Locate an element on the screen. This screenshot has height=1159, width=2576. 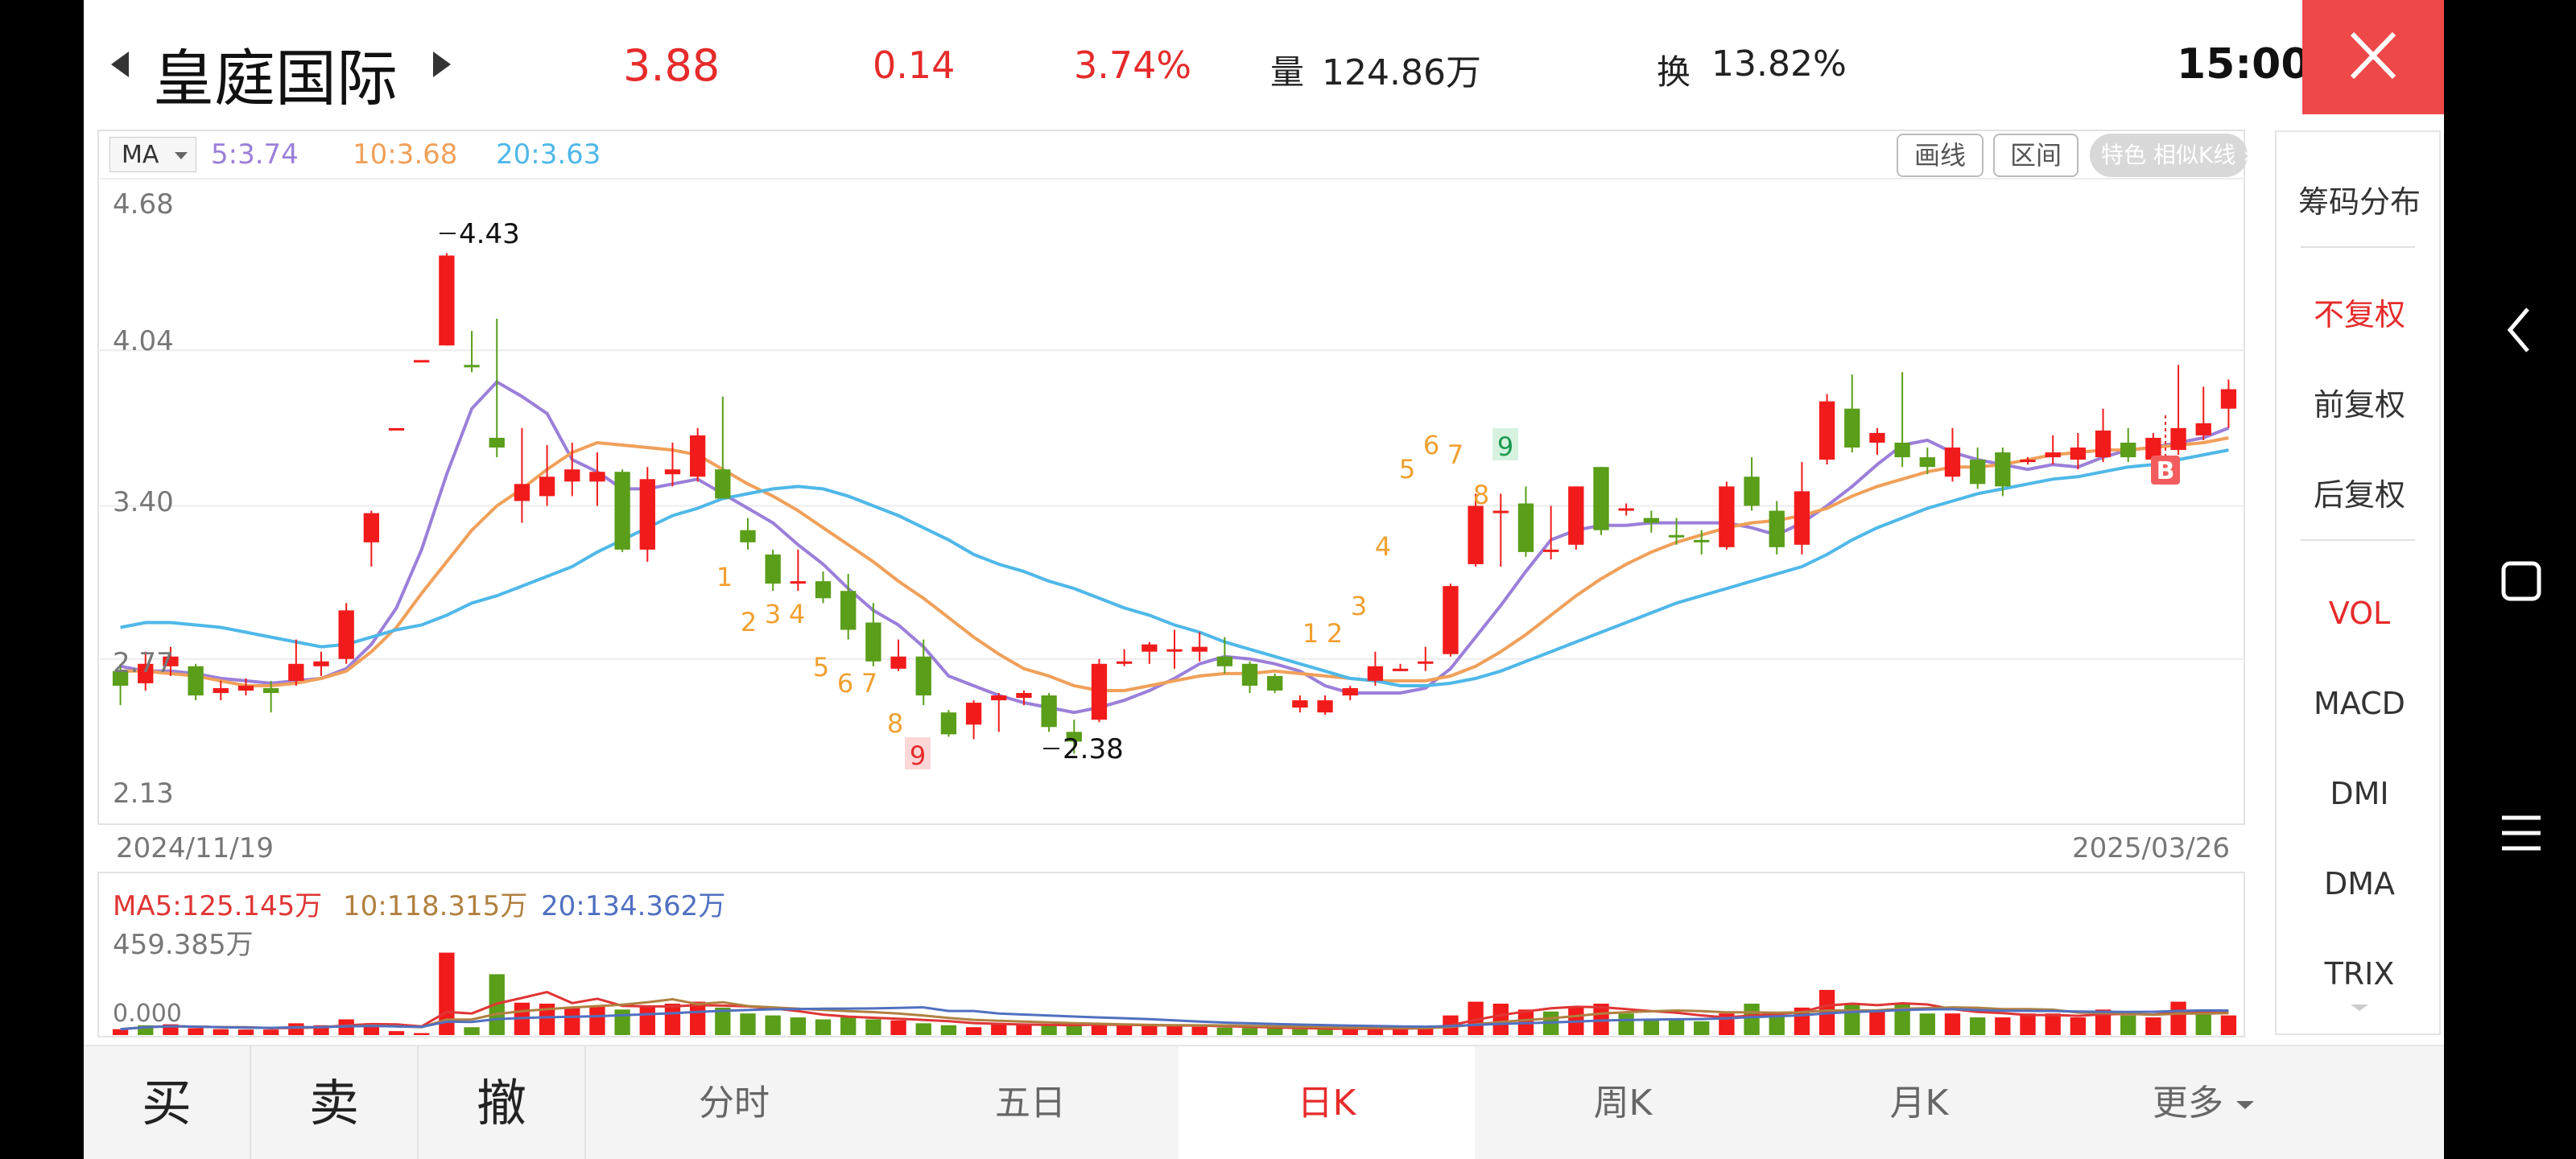
prev-stock-arrow-icon is located at coordinates (120, 64).